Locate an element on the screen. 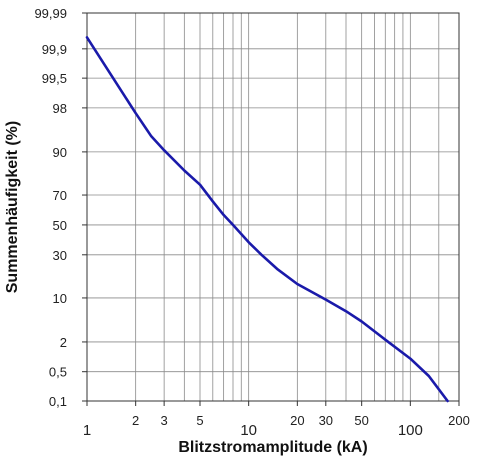  x-axis-title: Blitzstromamplitude (kA) is located at coordinates (272, 447).